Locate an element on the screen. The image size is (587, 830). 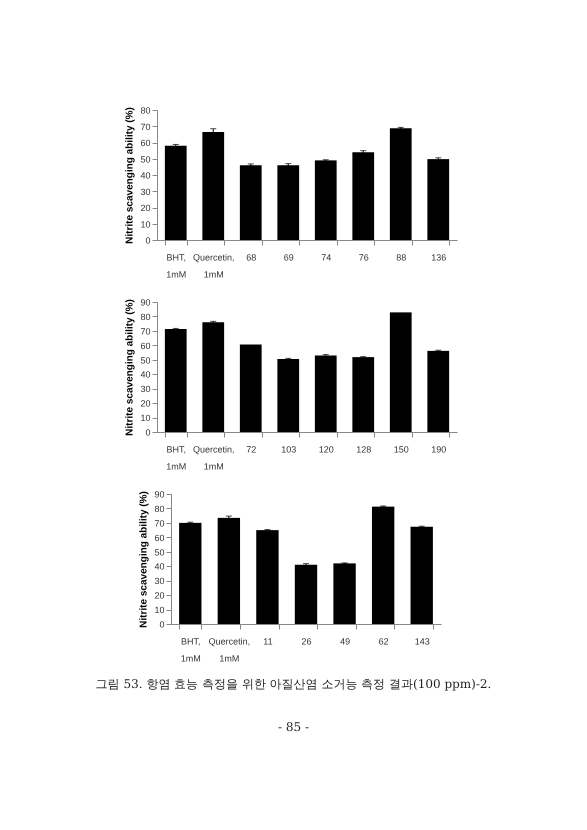
x-tick-label: 26 is located at coordinates (306, 641).